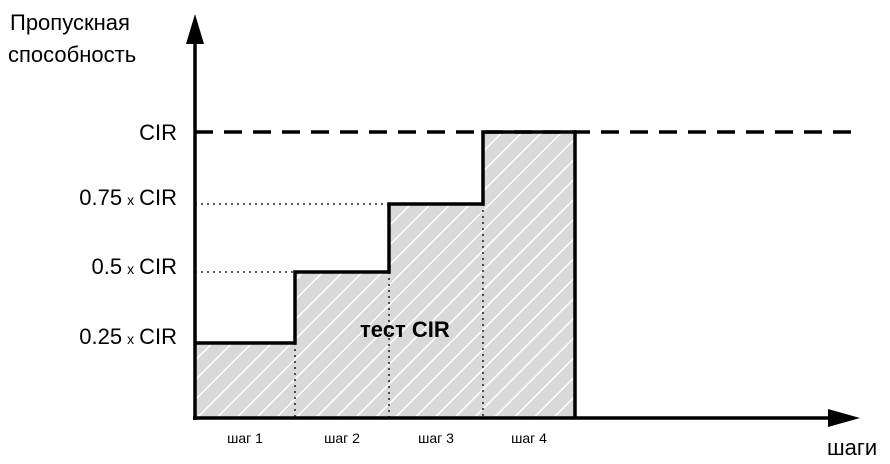 Image resolution: width=890 pixels, height=464 pixels. I want to click on x-axis-title: шаги, so click(852, 447).